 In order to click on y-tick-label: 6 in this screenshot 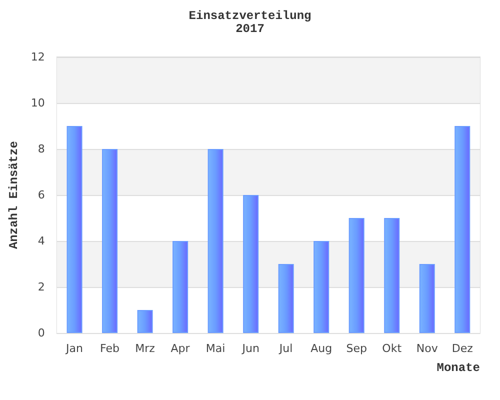, I will do `click(41, 195)`.